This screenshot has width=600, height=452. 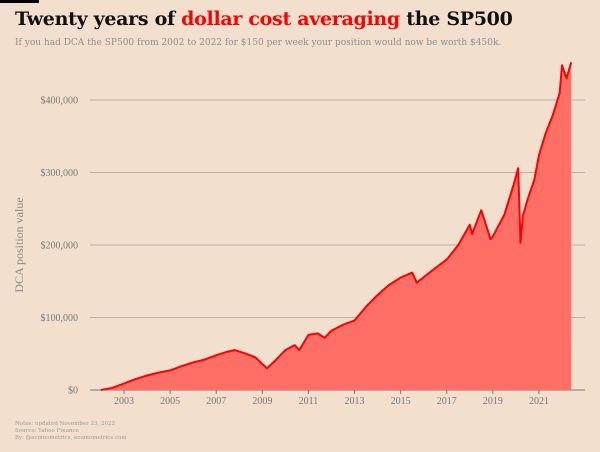 I want to click on x-tick-label: 2017, so click(x=447, y=401).